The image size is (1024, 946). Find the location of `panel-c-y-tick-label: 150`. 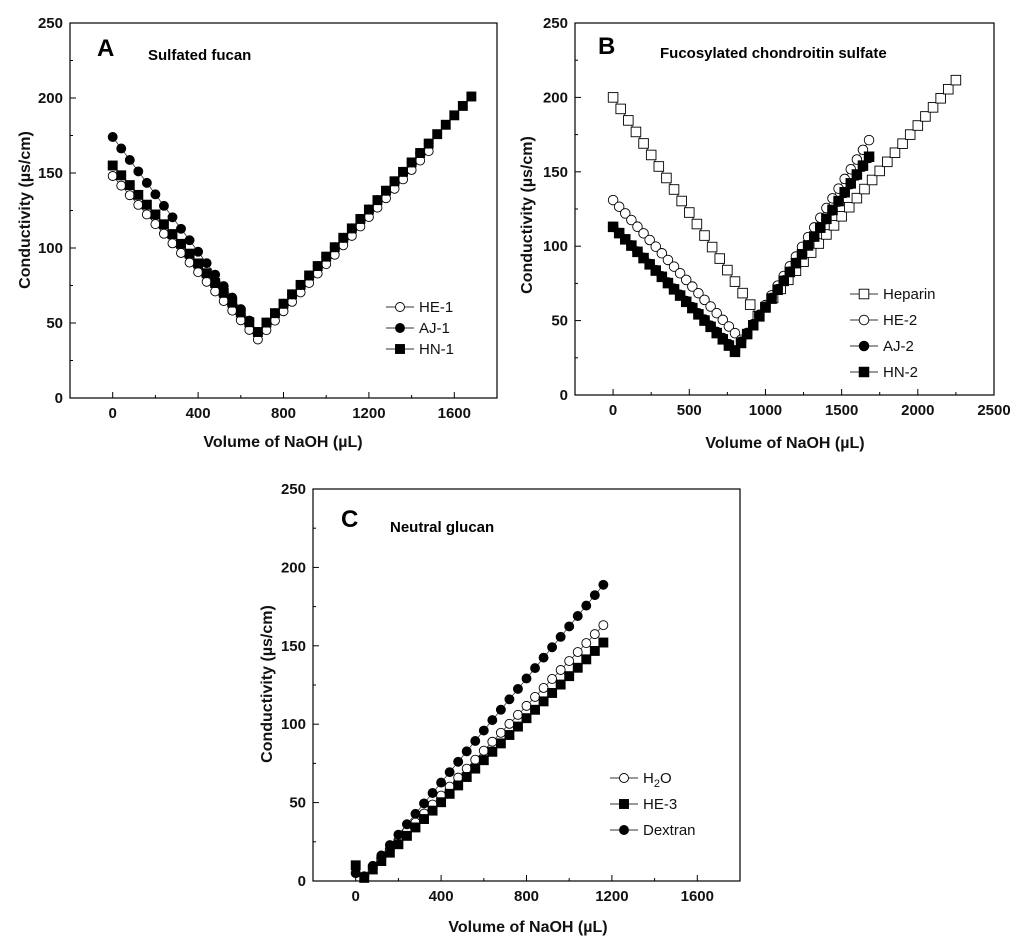

panel-c-y-tick-label: 150 is located at coordinates (293, 646).